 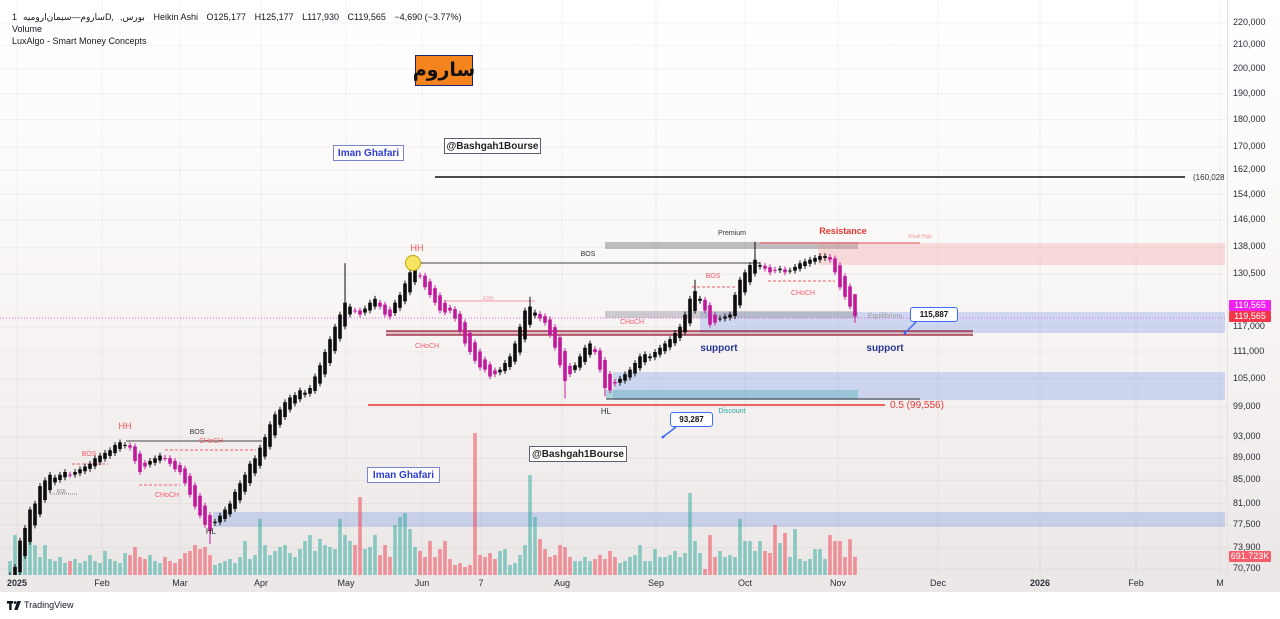 I want to click on channel-label-top: @Bashgah1Bourse, so click(x=492, y=146).